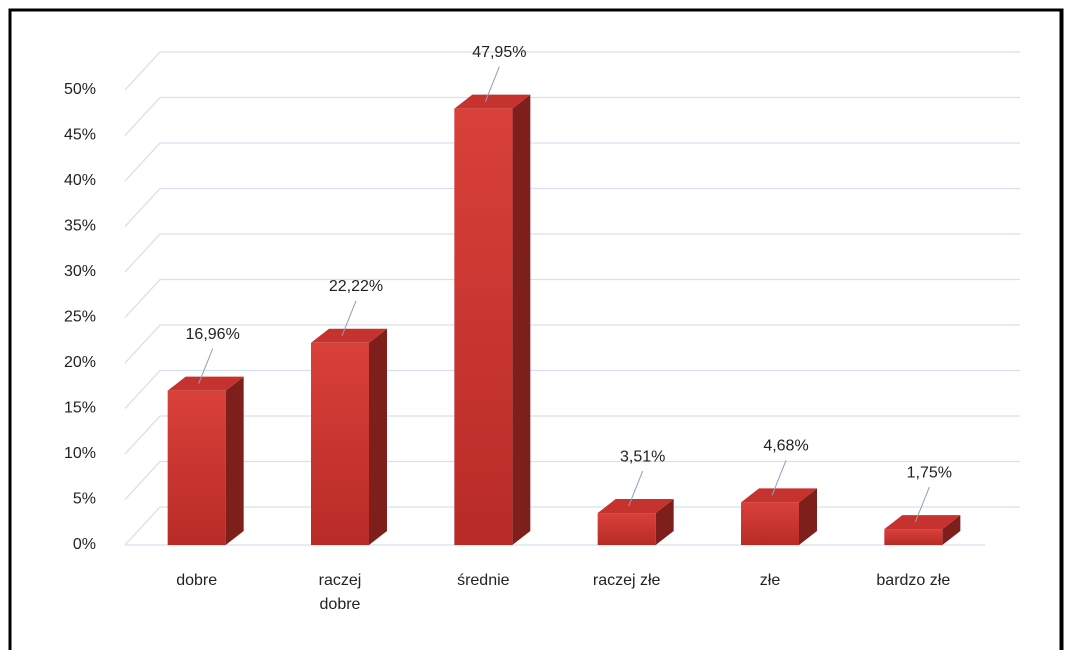  What do you see at coordinates (84, 544) in the screenshot?
I see `y-tick-label: 0%` at bounding box center [84, 544].